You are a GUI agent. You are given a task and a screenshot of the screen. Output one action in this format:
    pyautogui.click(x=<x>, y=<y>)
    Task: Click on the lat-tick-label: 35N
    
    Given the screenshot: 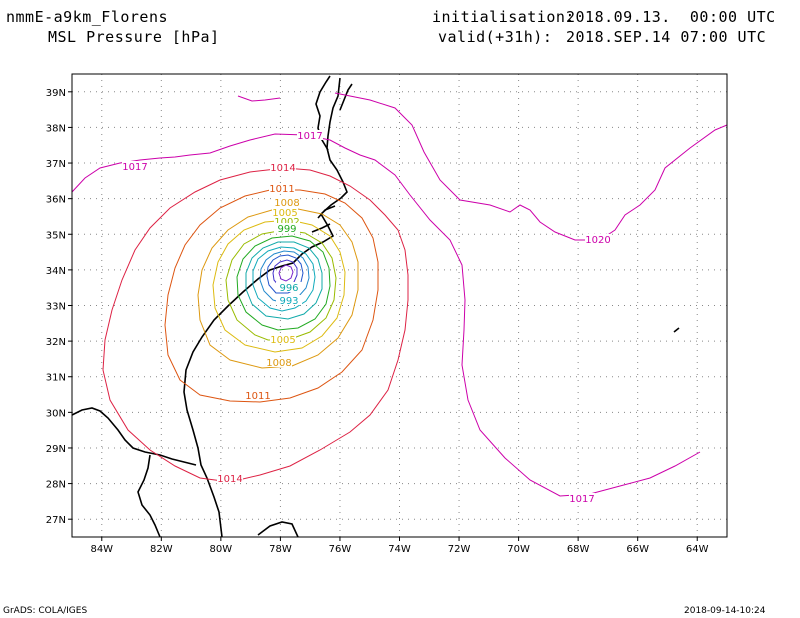 What is the action you would take?
    pyautogui.click(x=56, y=235)
    